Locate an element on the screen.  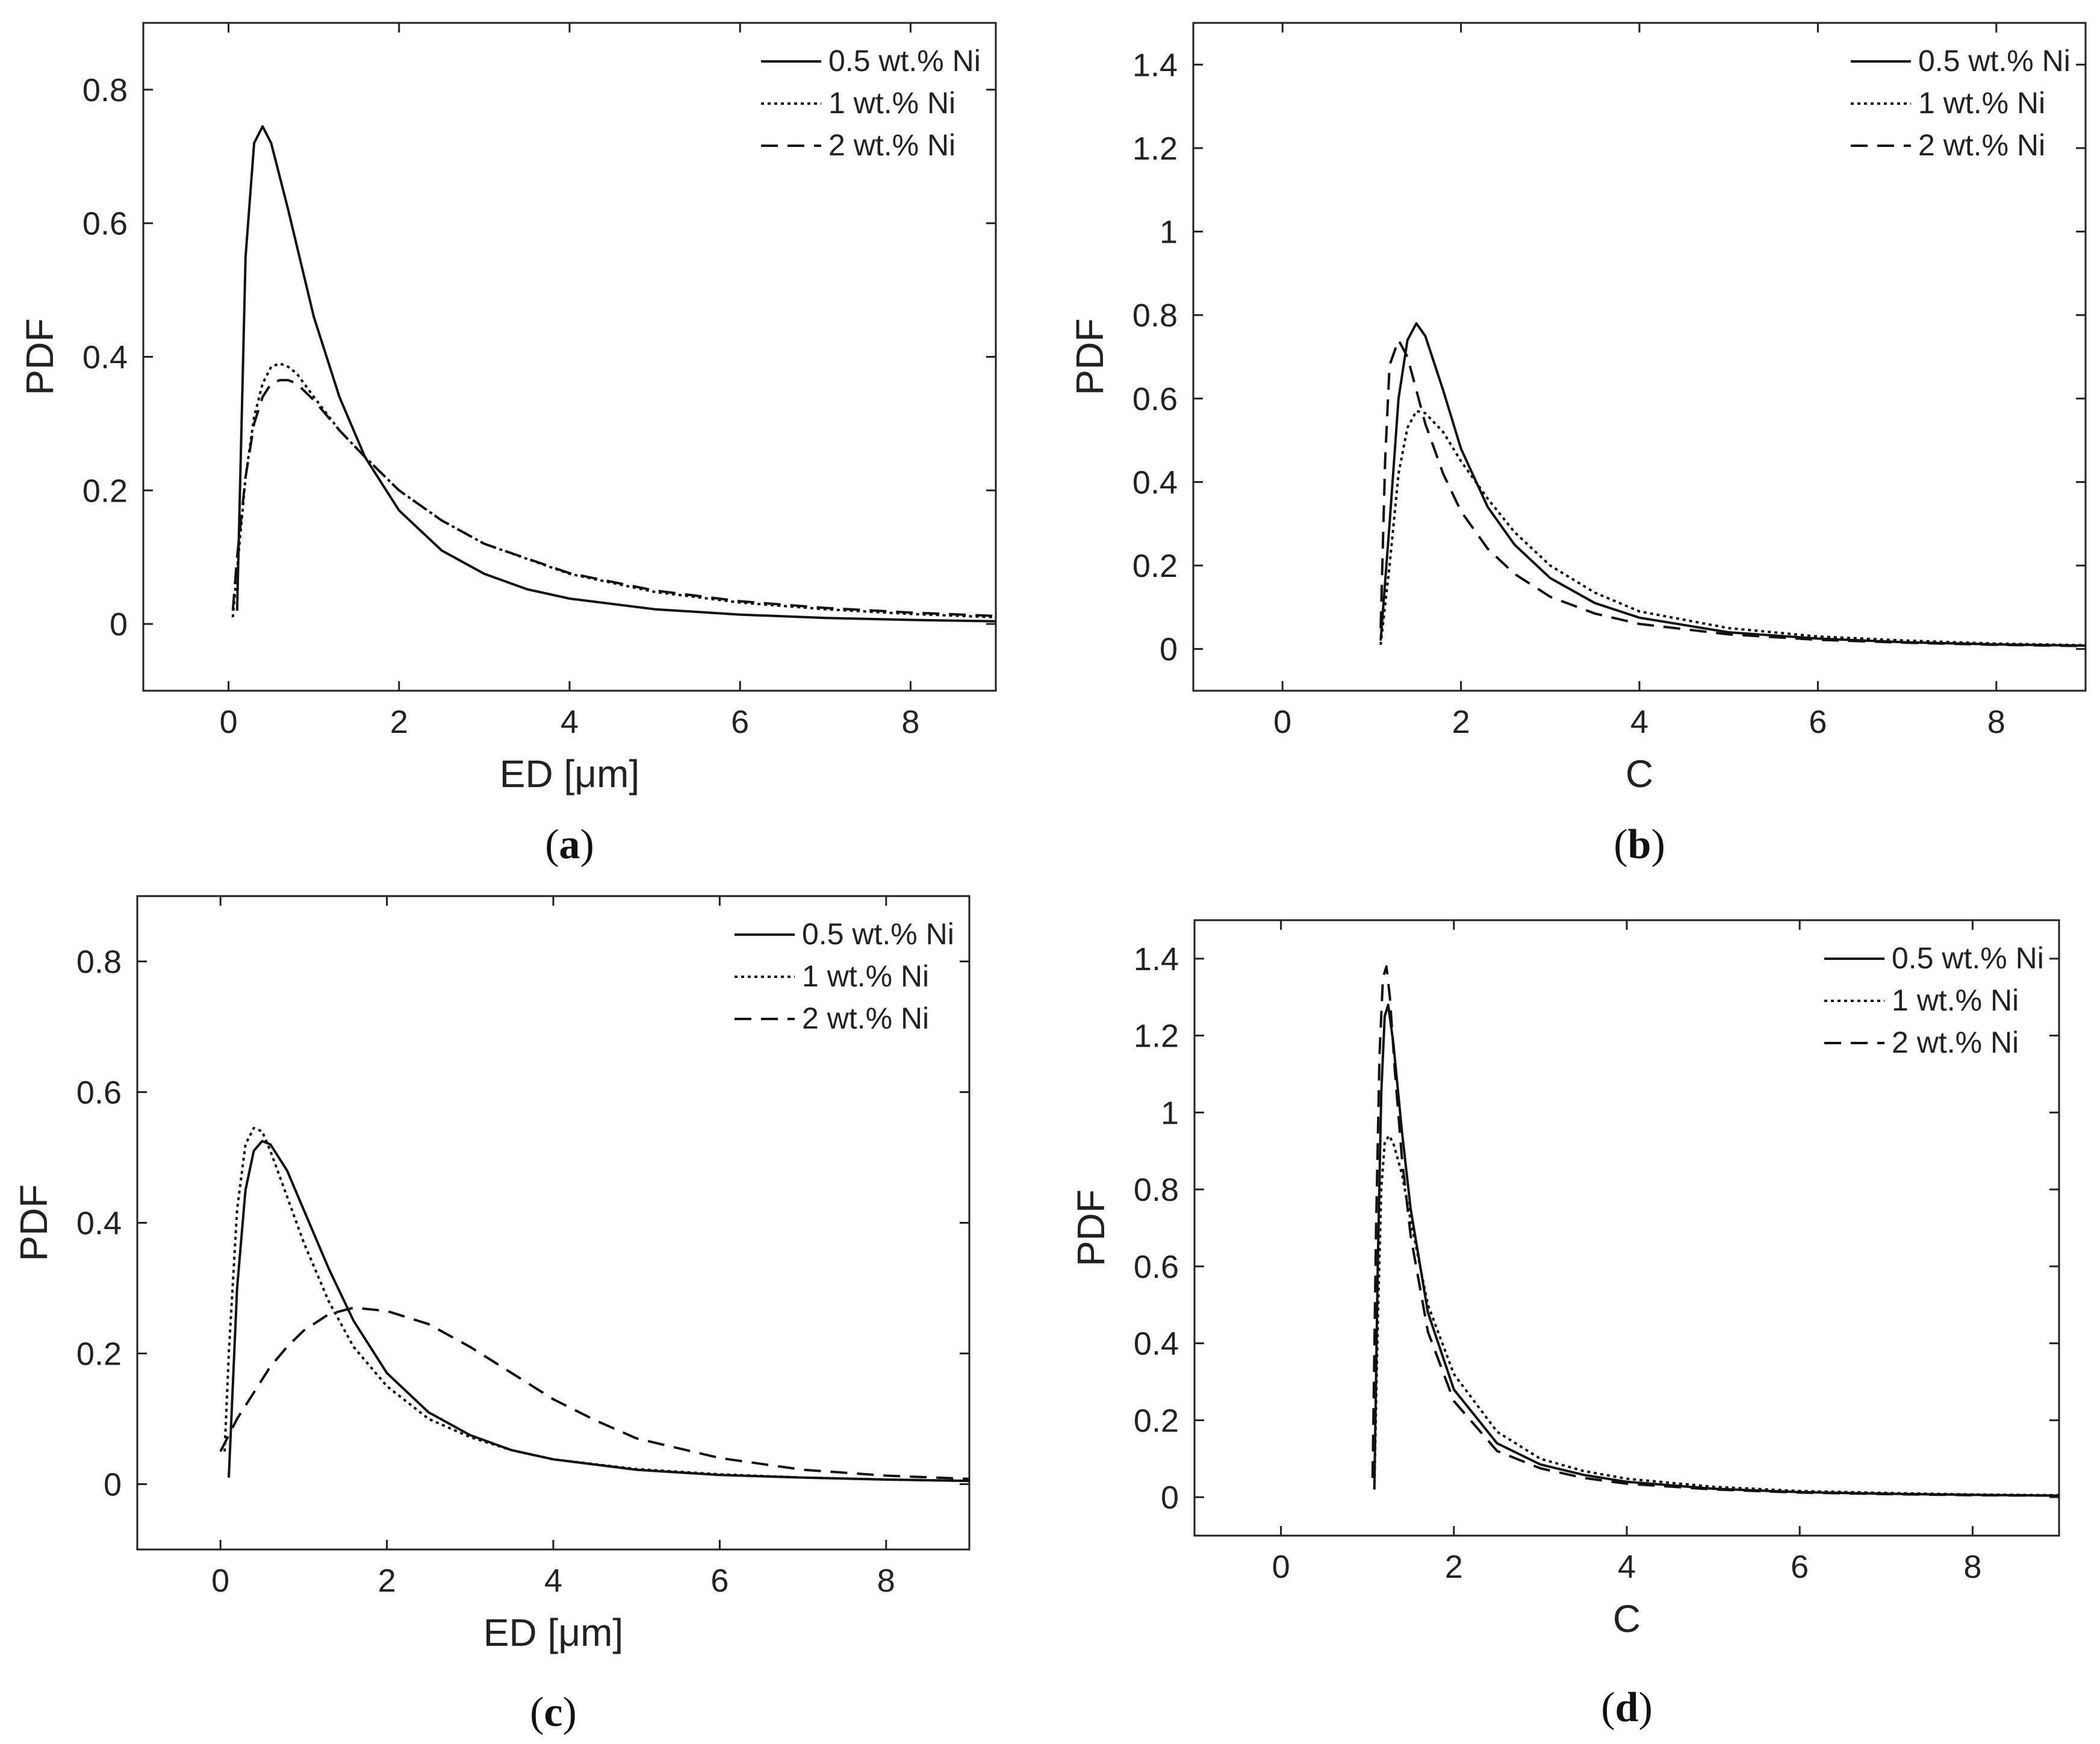
caption-letter: a is located at coordinates (569, 845).